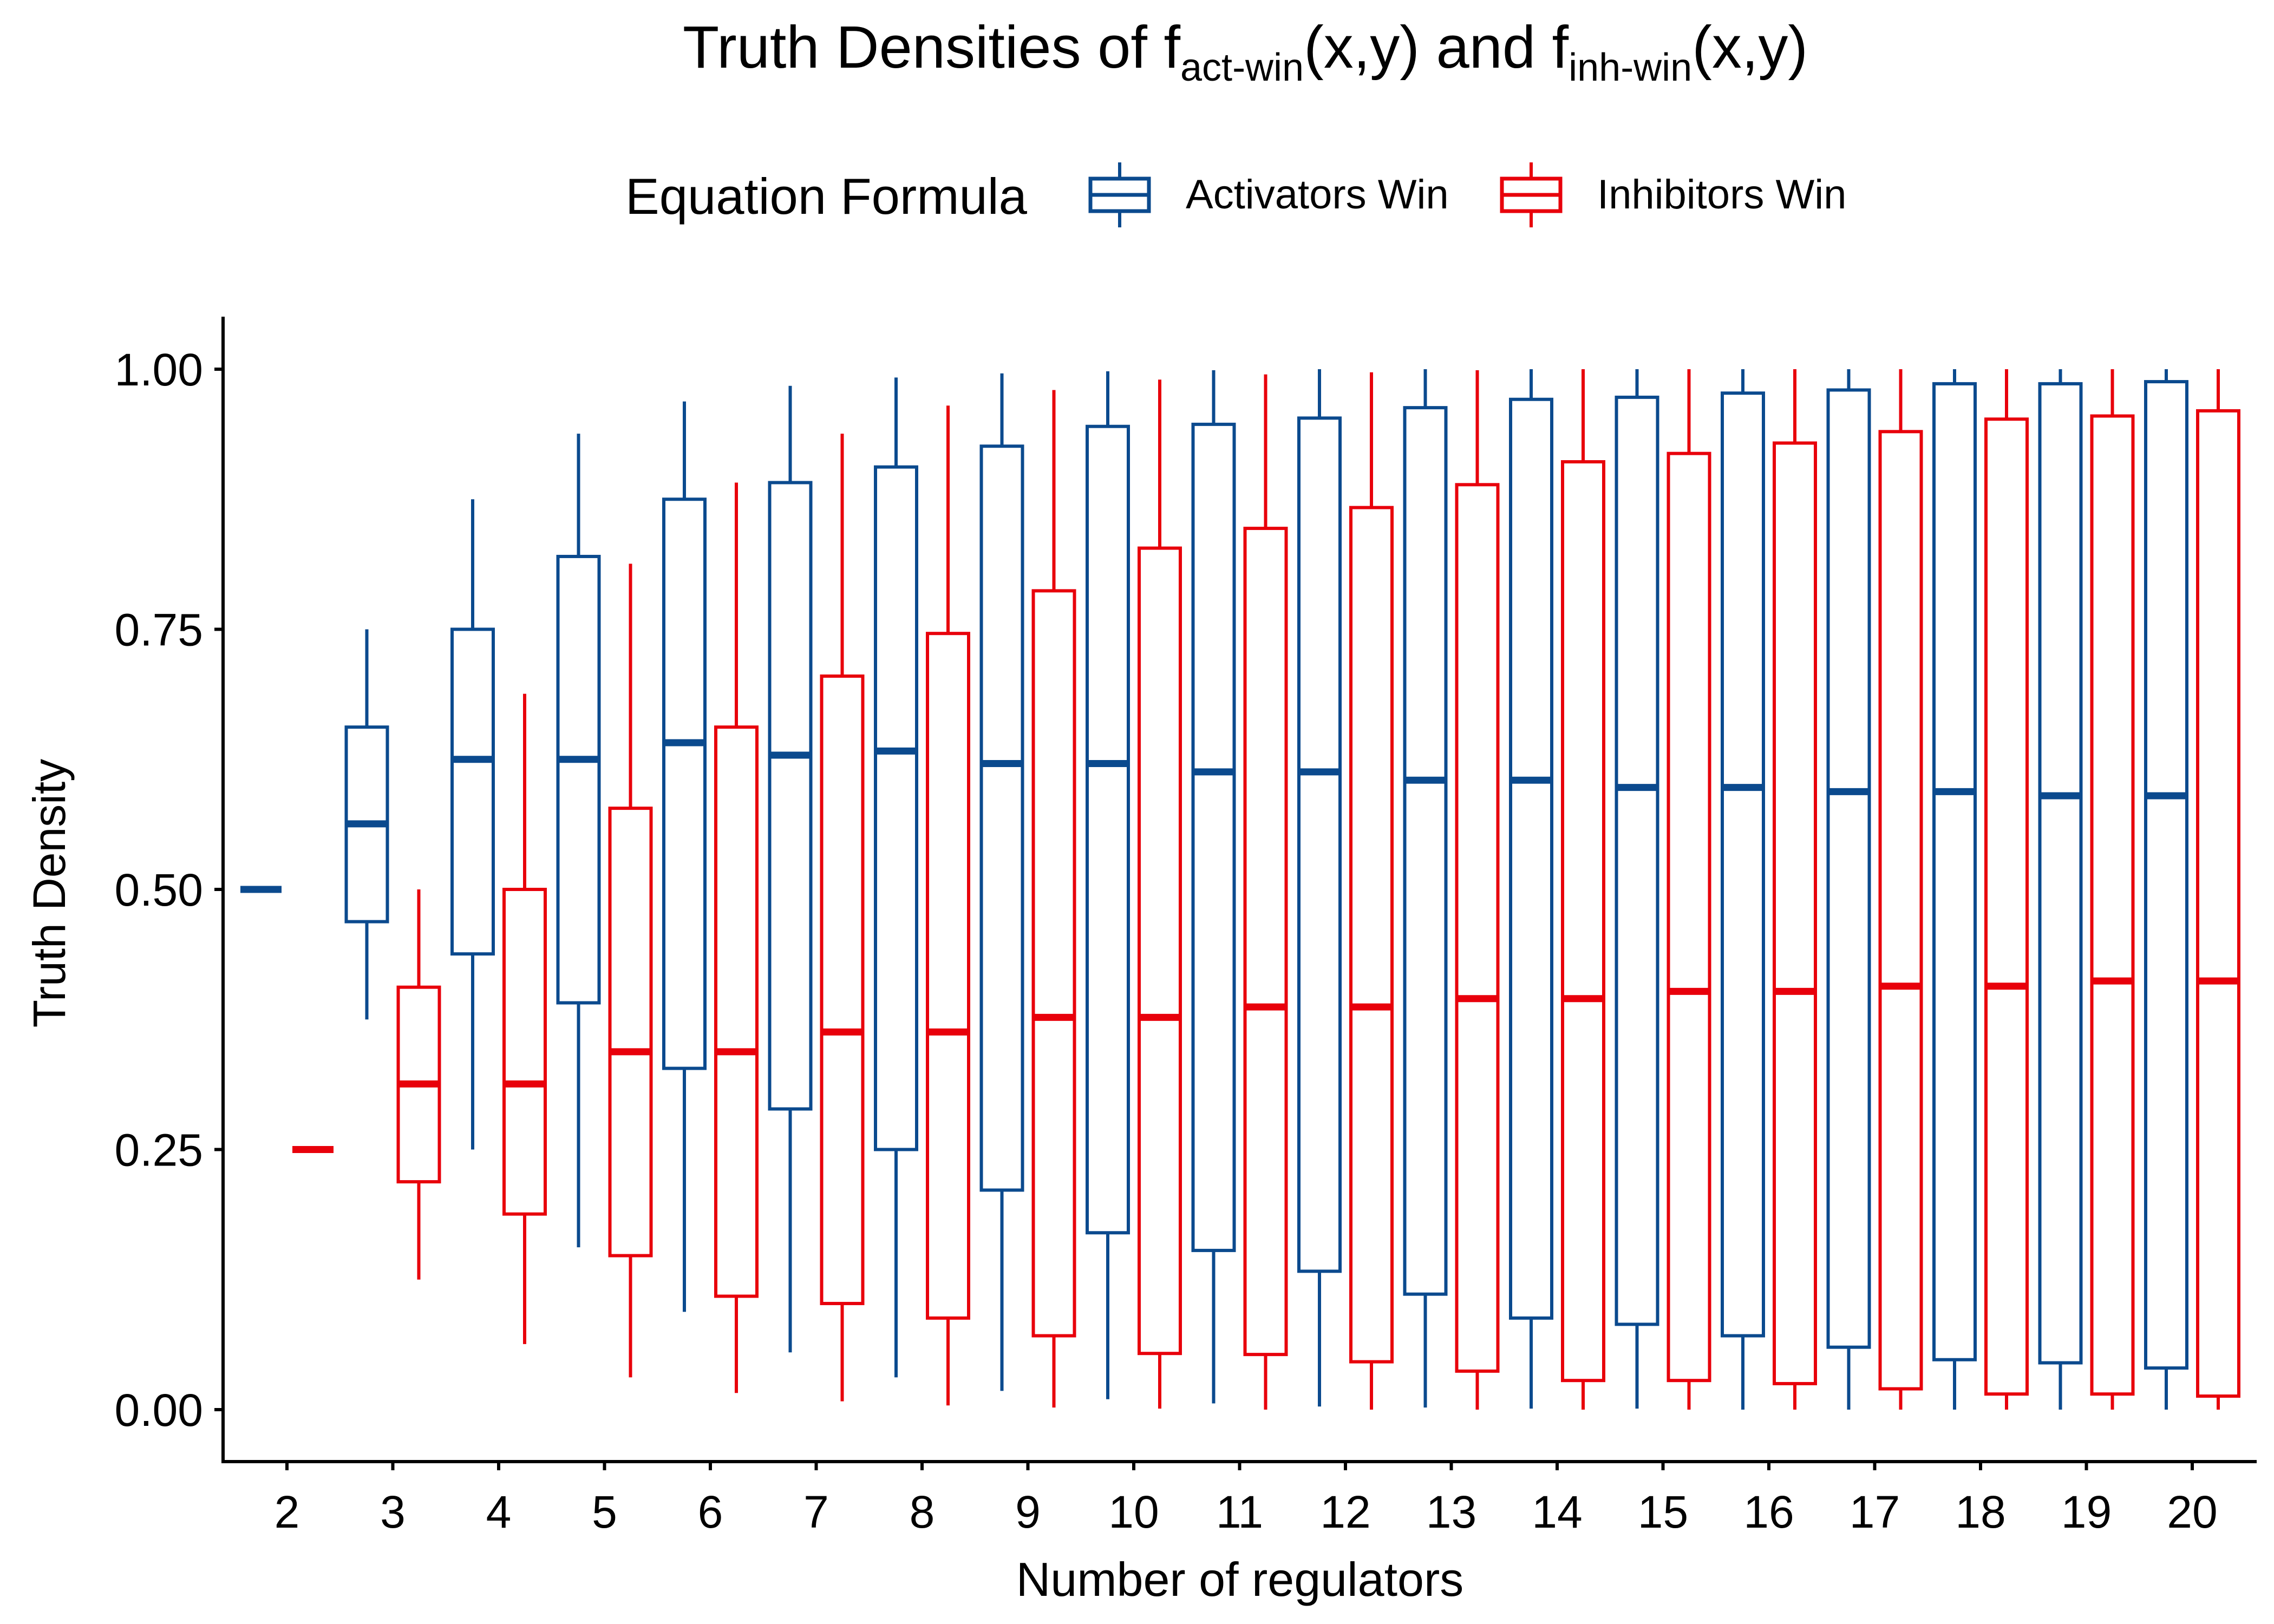 The height and width of the screenshot is (1624, 2274). What do you see at coordinates (1119, 194) in the screenshot?
I see `legend-key-activators` at bounding box center [1119, 194].